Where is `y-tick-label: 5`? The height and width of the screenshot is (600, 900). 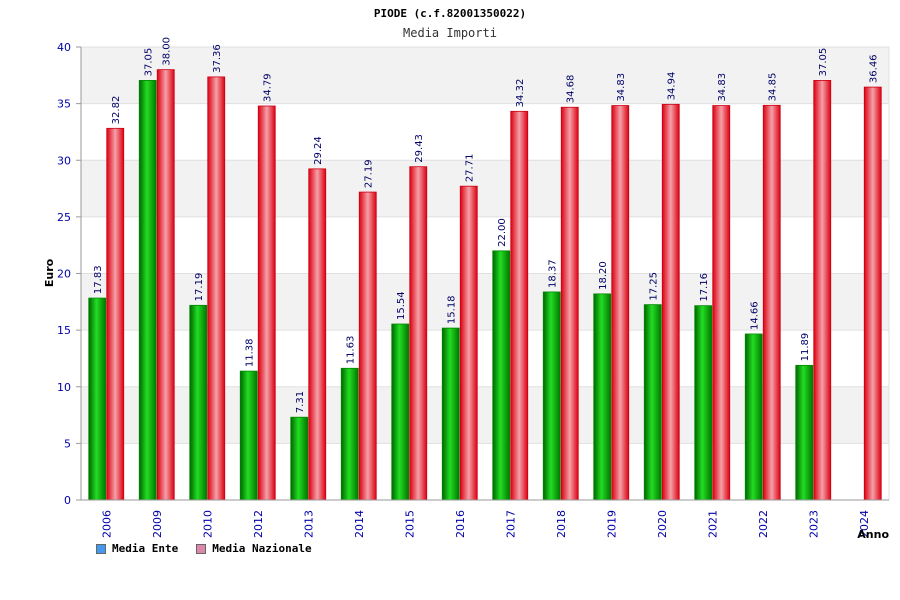 y-tick-label: 5 is located at coordinates (67, 443).